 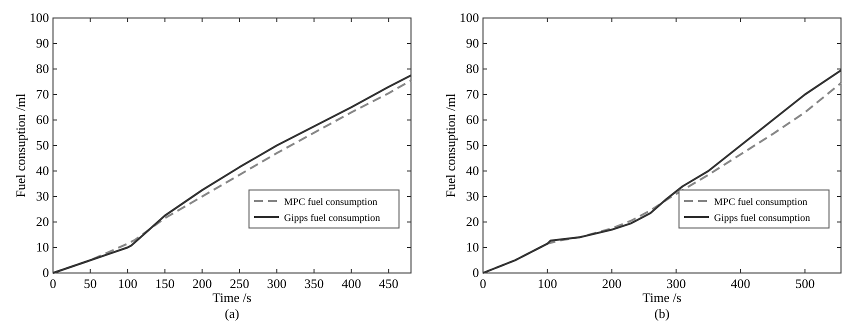 What do you see at coordinates (240, 283) in the screenshot?
I see `x-tick-label: 250` at bounding box center [240, 283].